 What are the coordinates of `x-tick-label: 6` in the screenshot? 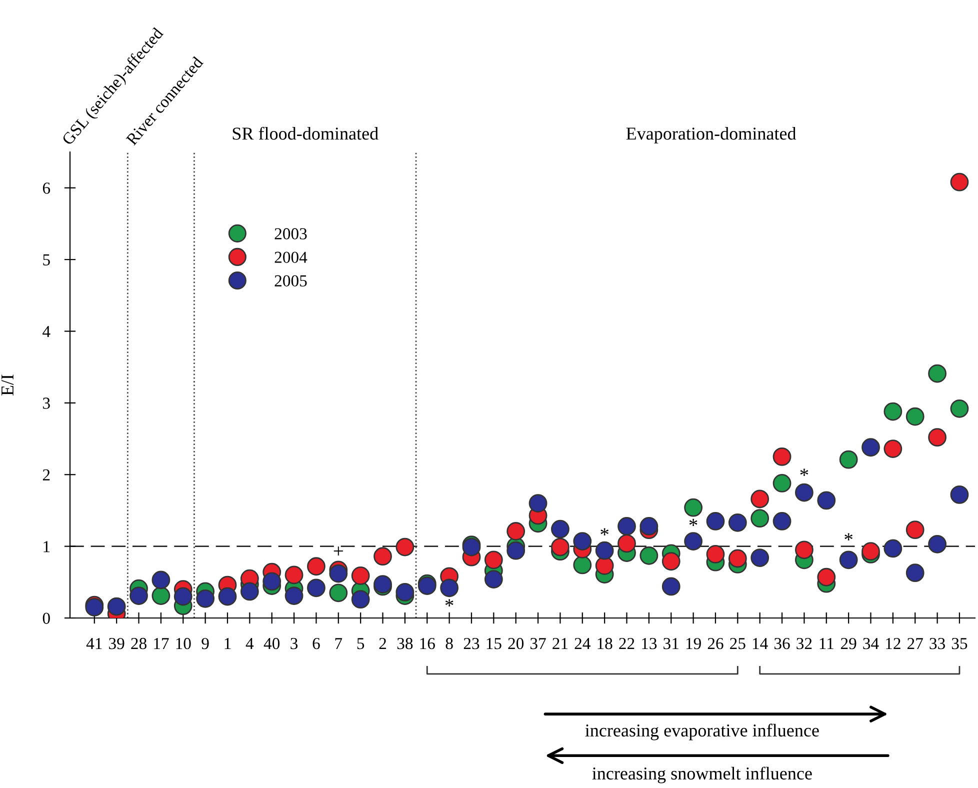 It's located at (316, 644).